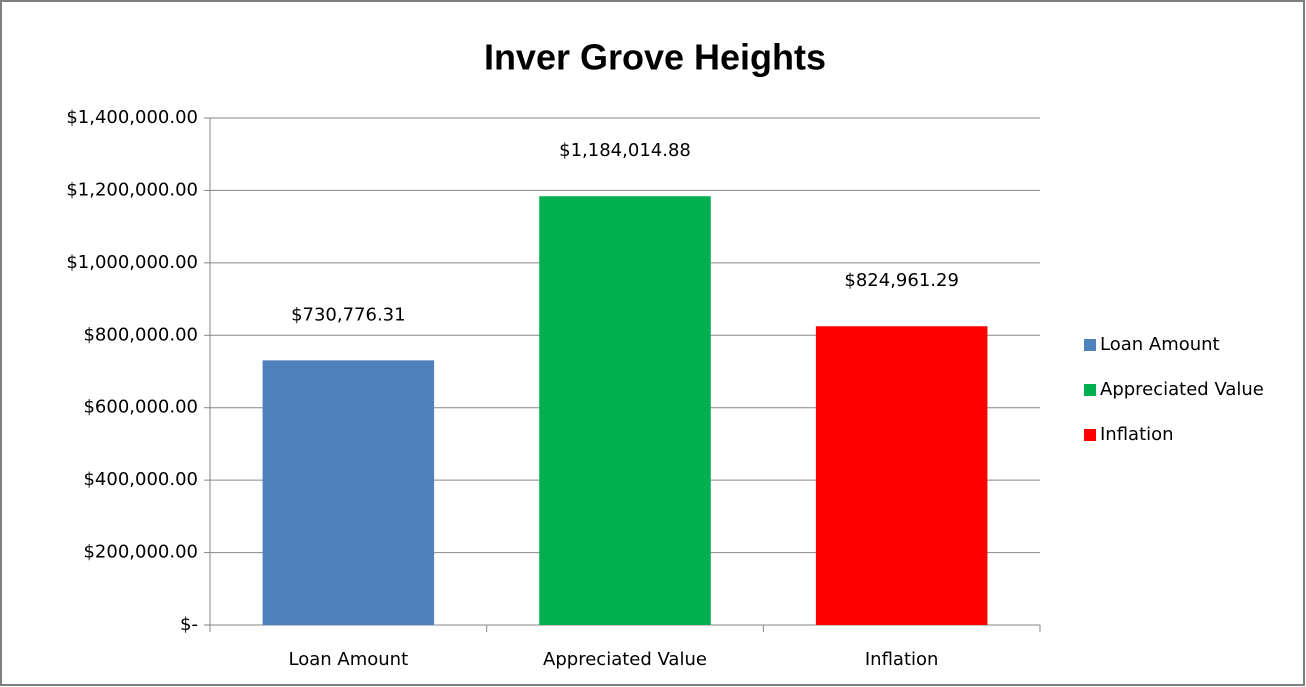 The image size is (1306, 687). What do you see at coordinates (132, 117) in the screenshot?
I see `y-tick-label: $1,400,000.00` at bounding box center [132, 117].